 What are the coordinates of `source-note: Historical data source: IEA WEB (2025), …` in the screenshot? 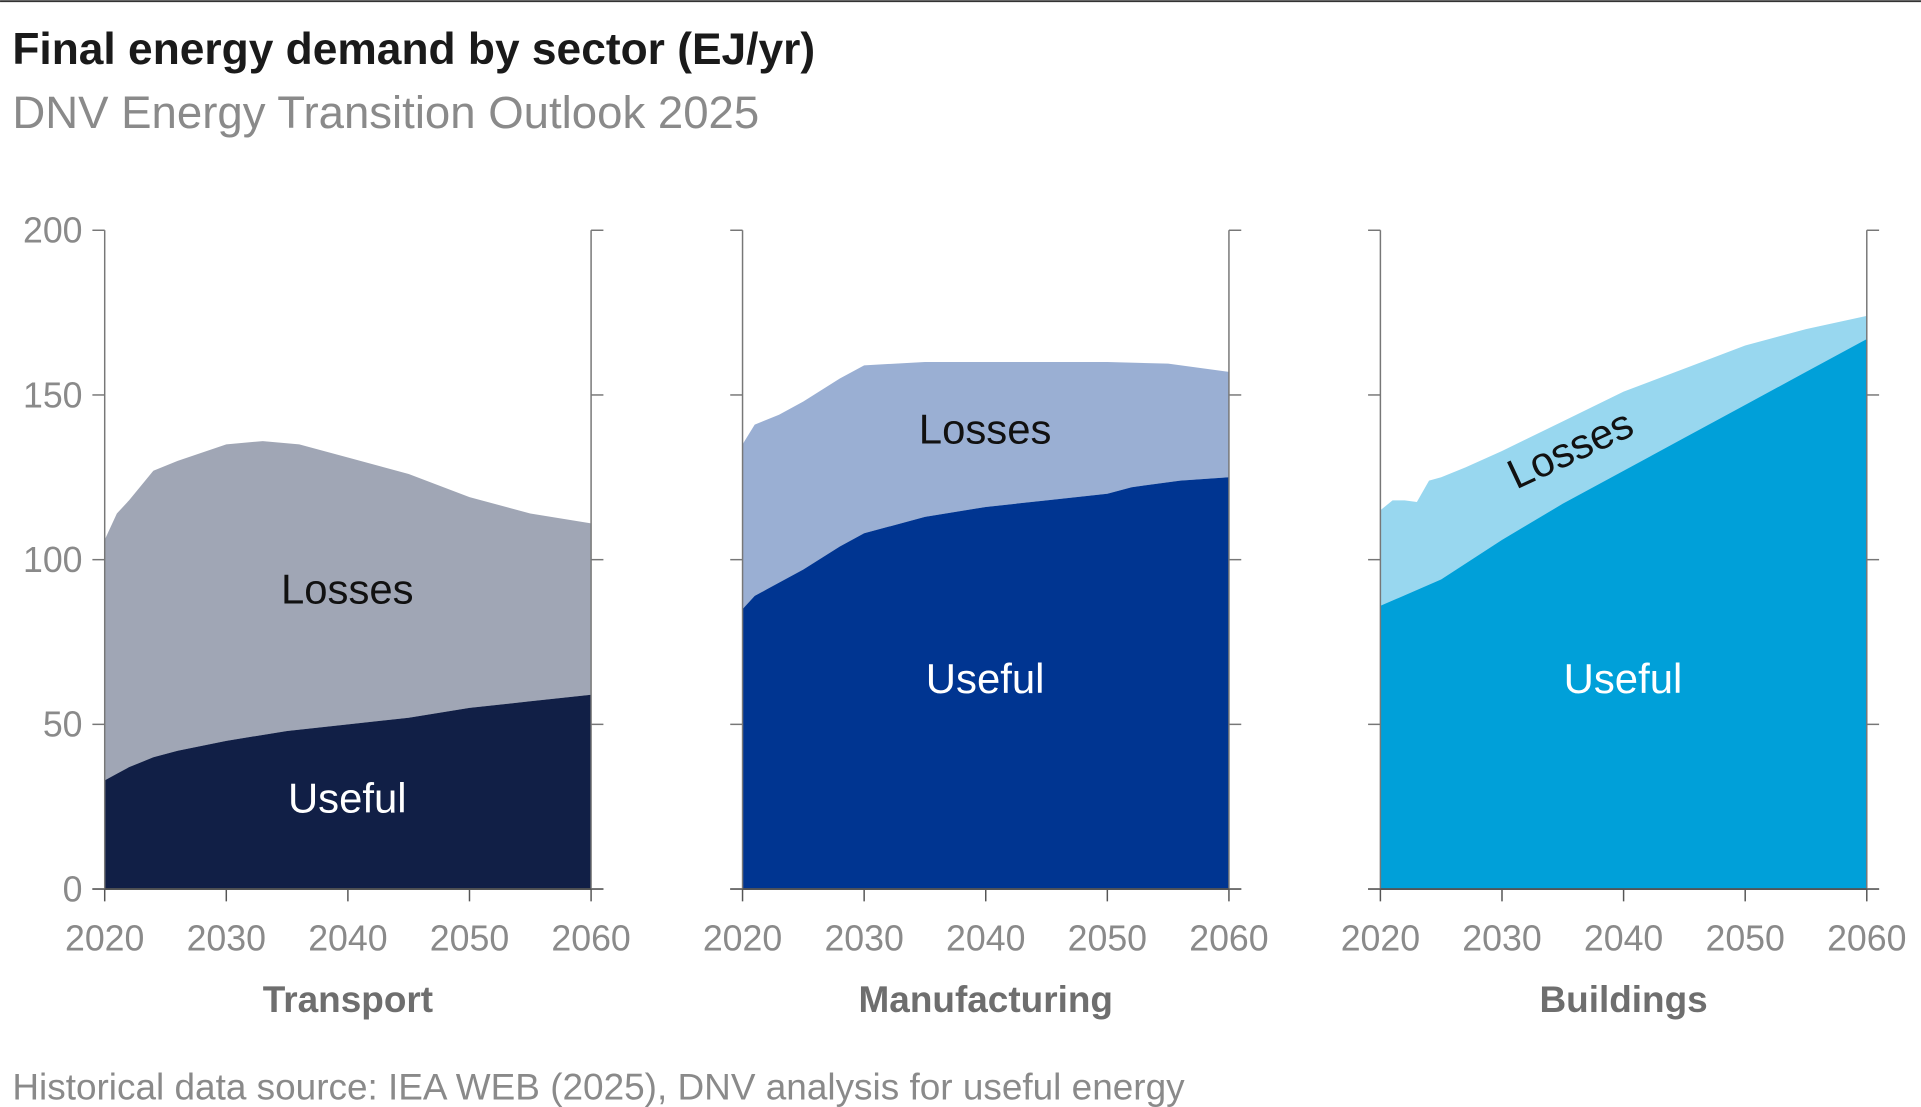 It's located at (598, 1087).